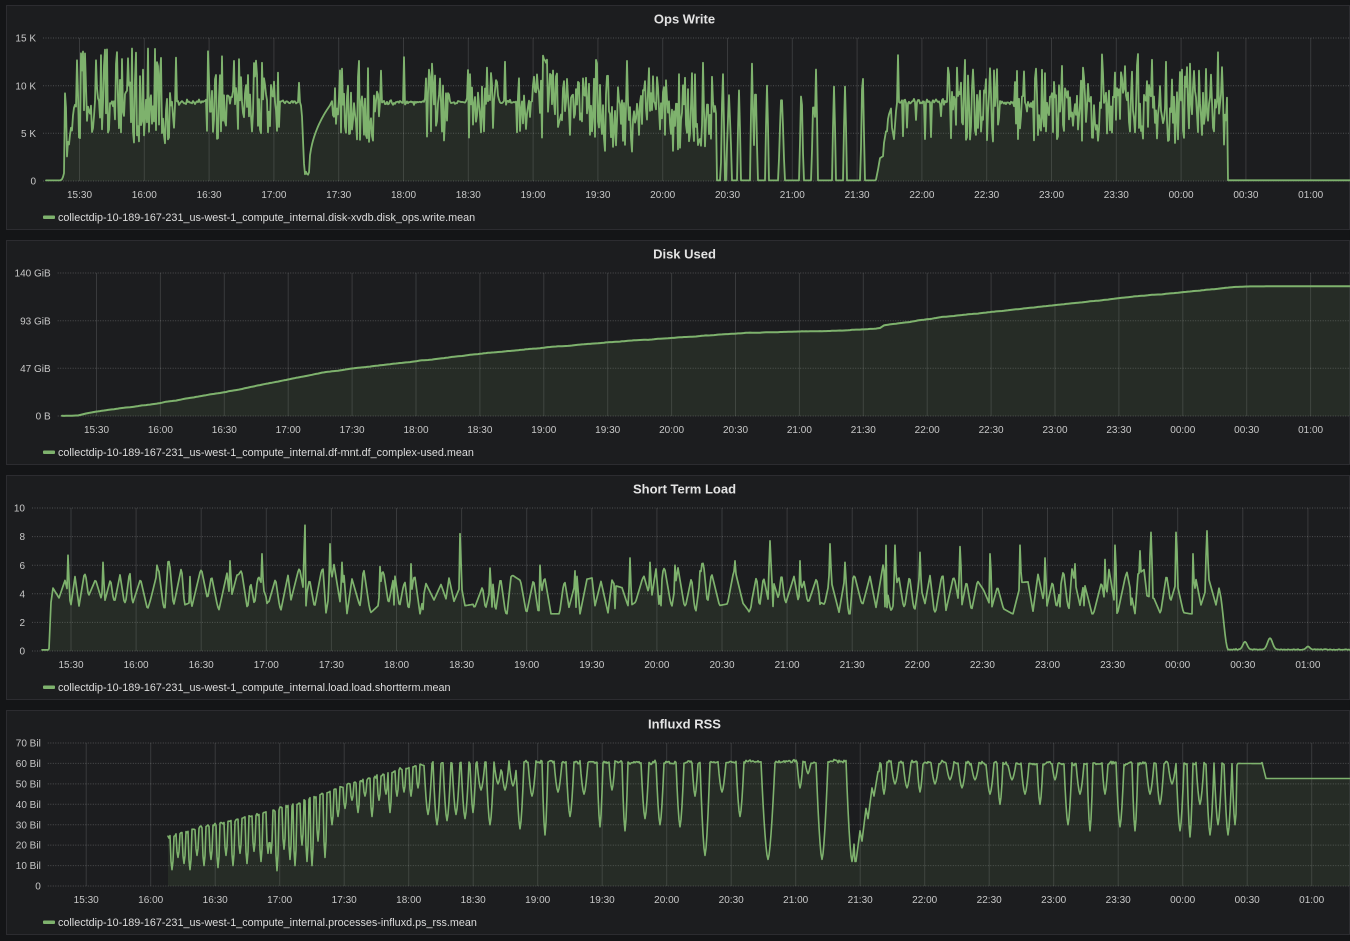 The height and width of the screenshot is (941, 1350). I want to click on svg-text: Short Term Load, so click(684, 489).